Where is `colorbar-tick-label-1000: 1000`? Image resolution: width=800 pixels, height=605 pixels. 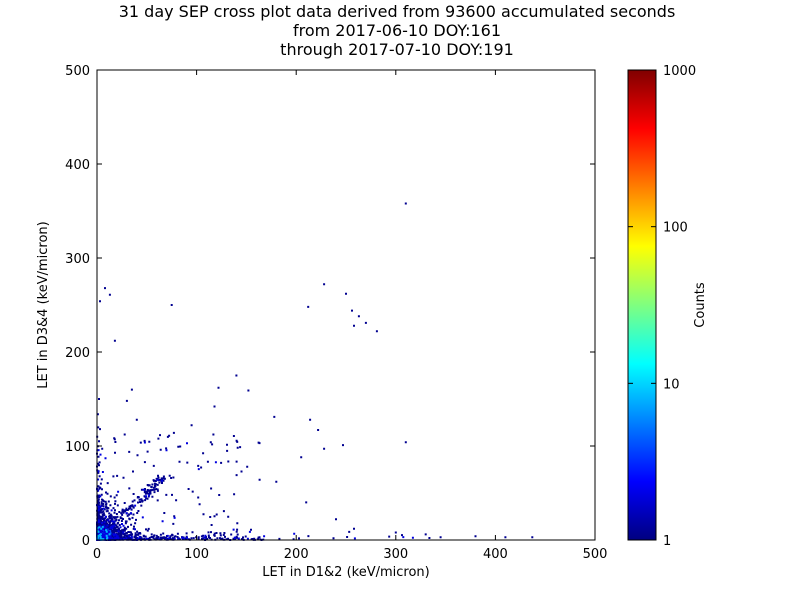
colorbar-tick-label-1000: 1000 is located at coordinates (679, 71).